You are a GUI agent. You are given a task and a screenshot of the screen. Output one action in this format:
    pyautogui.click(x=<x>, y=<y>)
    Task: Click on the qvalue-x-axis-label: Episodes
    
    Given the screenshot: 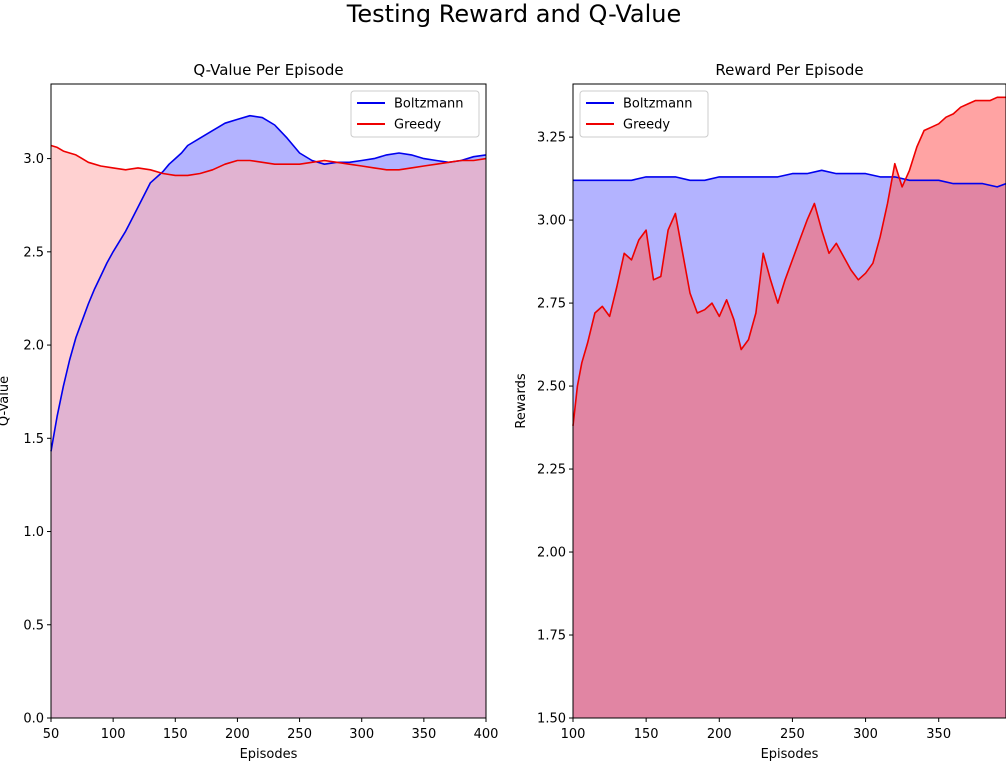 What is the action you would take?
    pyautogui.click(x=269, y=754)
    